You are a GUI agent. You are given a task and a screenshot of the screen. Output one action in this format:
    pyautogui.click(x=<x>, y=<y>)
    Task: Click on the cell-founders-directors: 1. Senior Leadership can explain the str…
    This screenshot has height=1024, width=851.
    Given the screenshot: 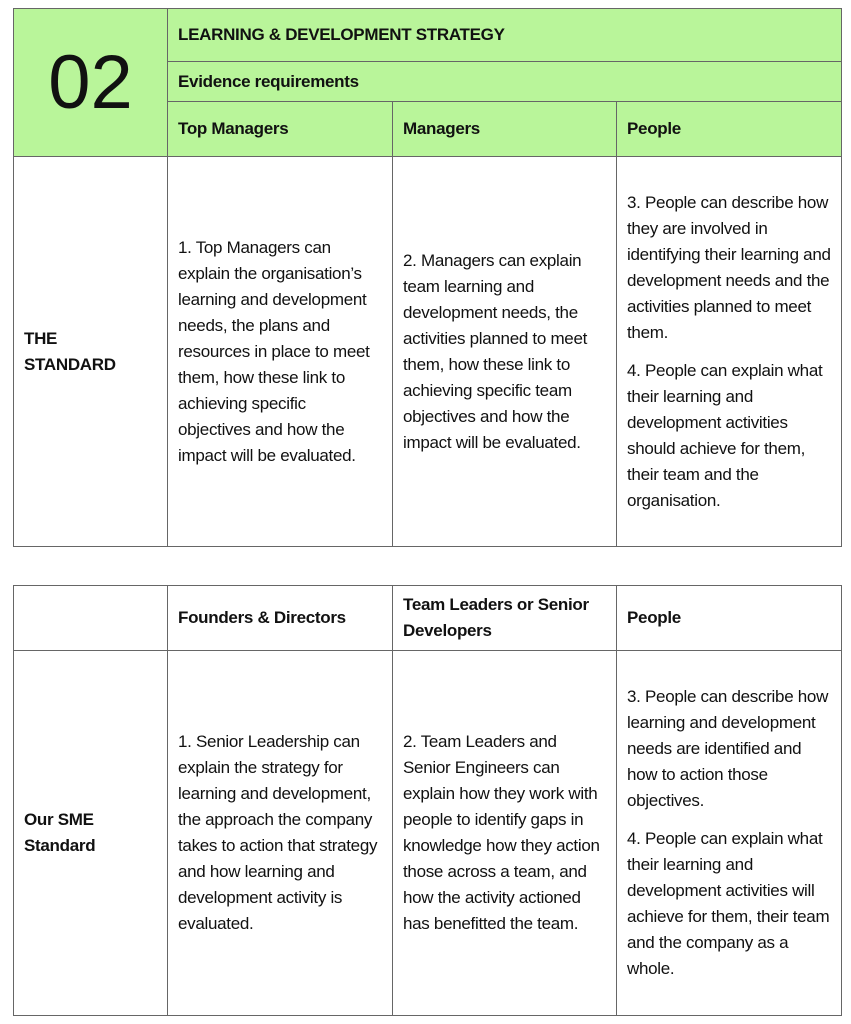 What is the action you would take?
    pyautogui.click(x=280, y=833)
    